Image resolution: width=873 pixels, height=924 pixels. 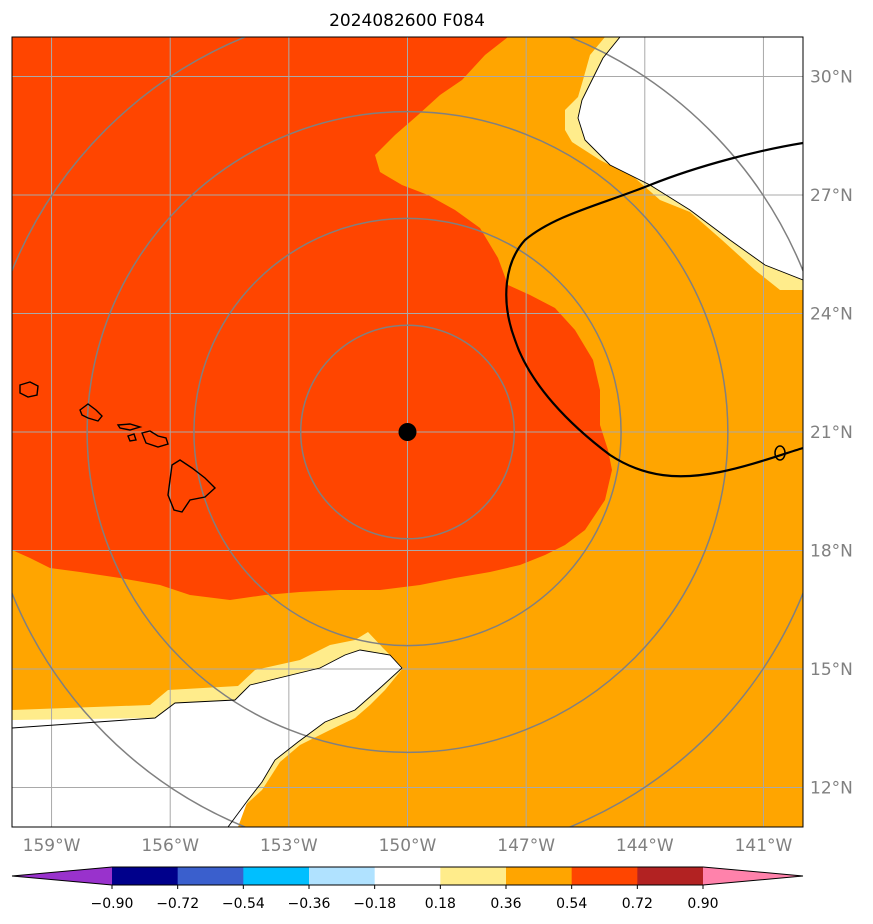 What do you see at coordinates (170, 846) in the screenshot?
I see `lon-tick-label: 156°W` at bounding box center [170, 846].